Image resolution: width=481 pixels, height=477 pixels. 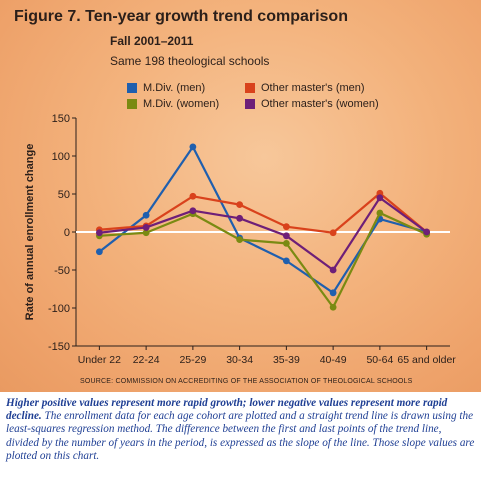 What do you see at coordinates (61, 157) in the screenshot?
I see `y-tick-label: 100` at bounding box center [61, 157].